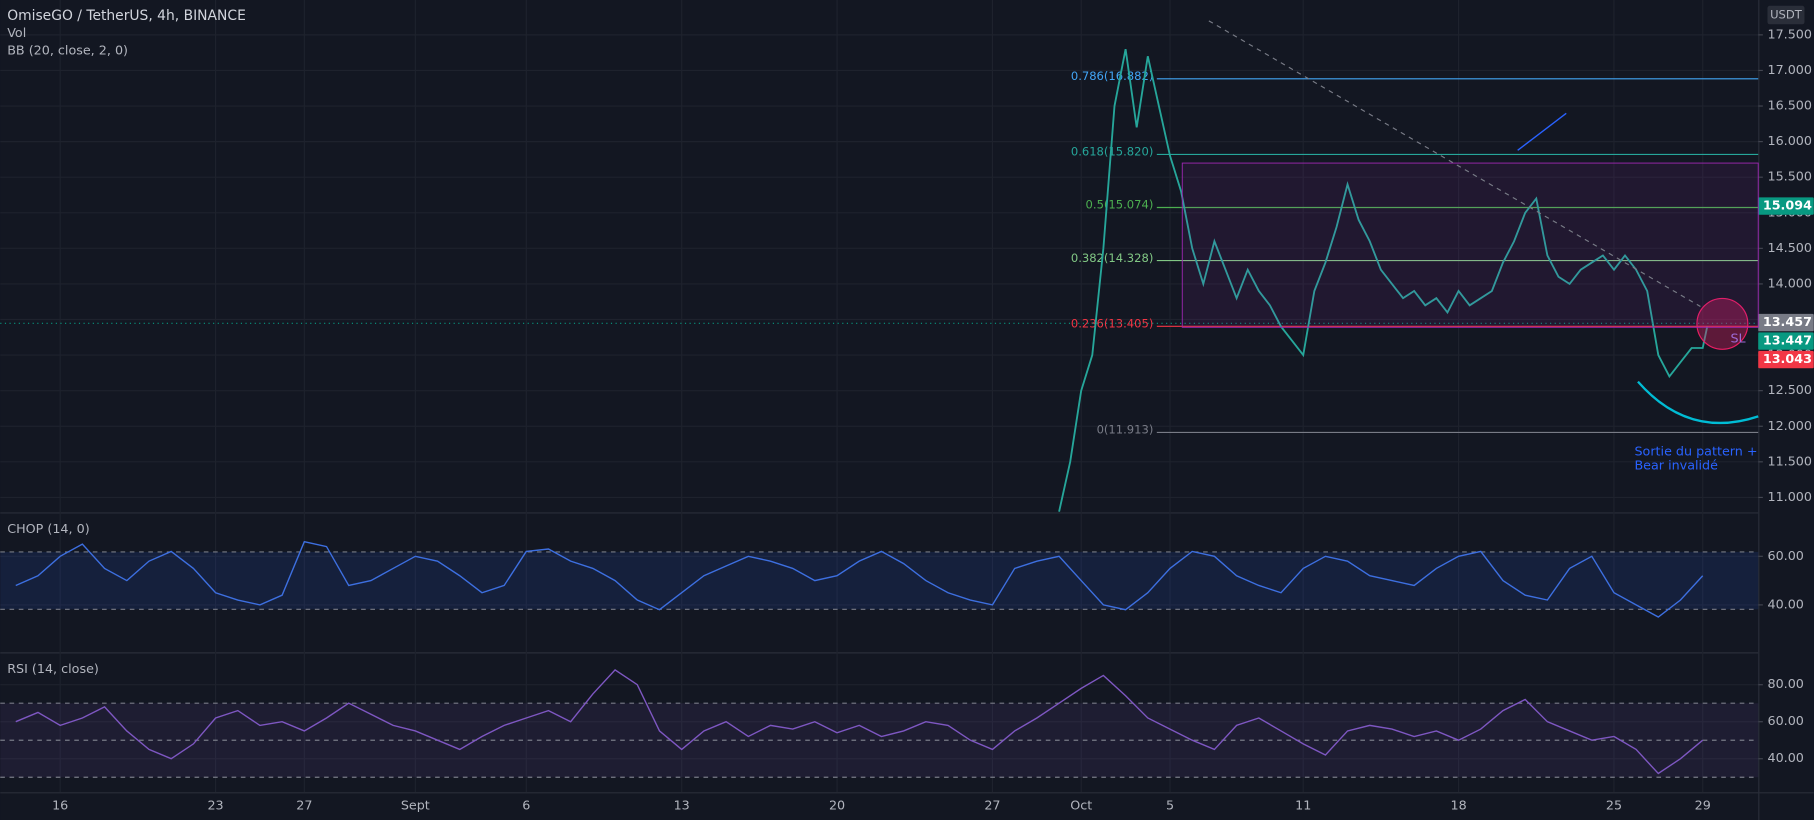  I want to click on level-band, so click(879, 580).